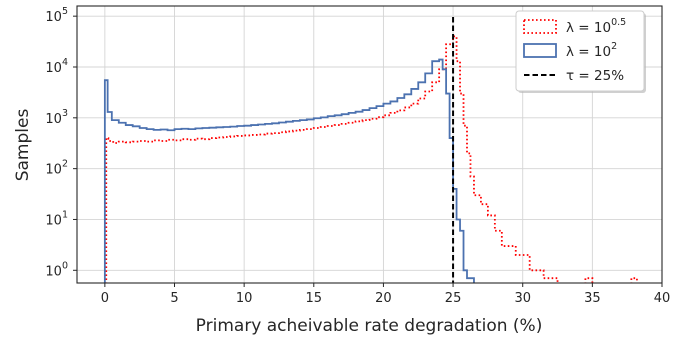 This screenshot has width=677, height=338. What do you see at coordinates (453, 298) in the screenshot?
I see `x-tick-label: 25` at bounding box center [453, 298].